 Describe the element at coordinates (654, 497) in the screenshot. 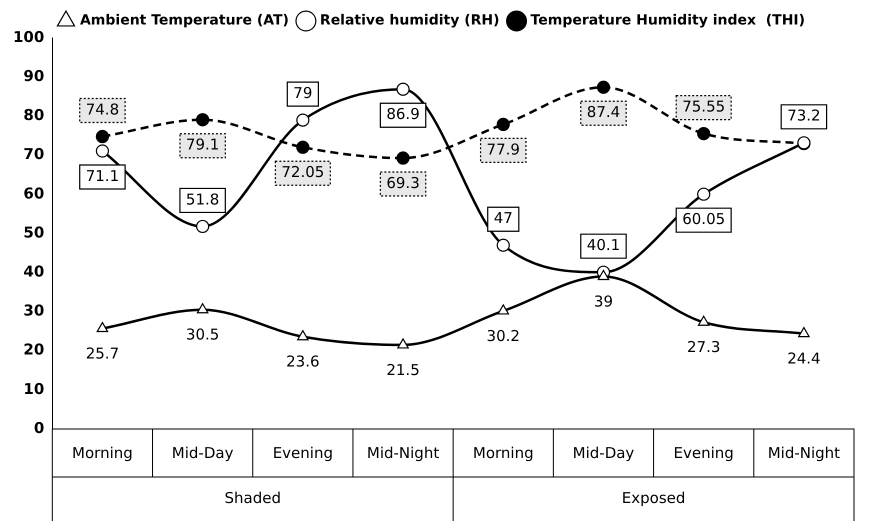

I see `text: Exposed` at that location.